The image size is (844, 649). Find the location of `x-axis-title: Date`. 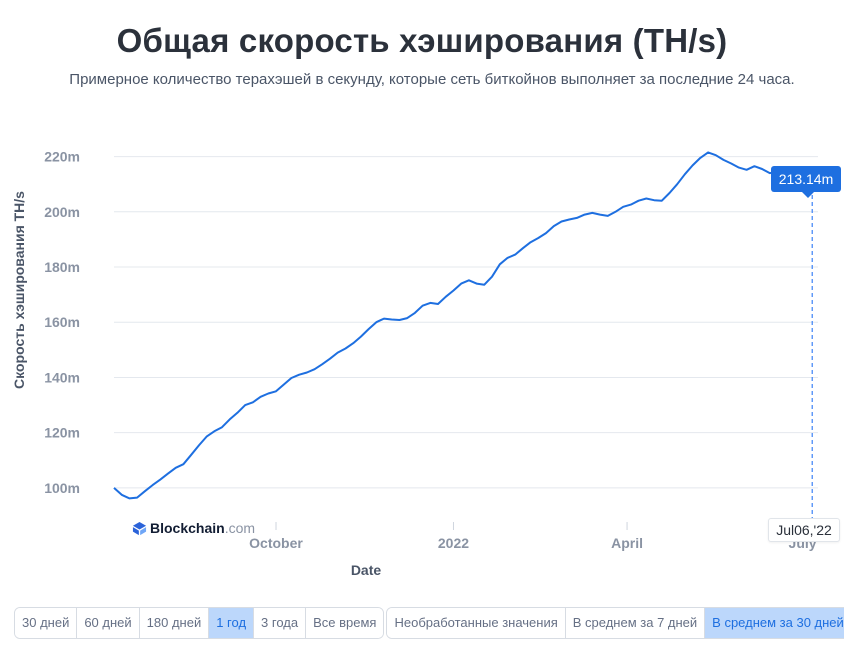

x-axis-title: Date is located at coordinates (366, 570).